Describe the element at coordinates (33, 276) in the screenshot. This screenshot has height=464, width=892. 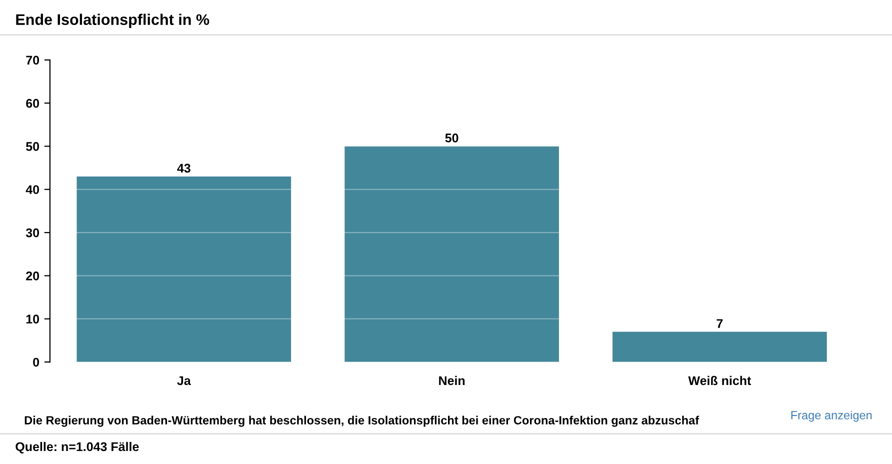
I see `y-tick-label: 20` at that location.